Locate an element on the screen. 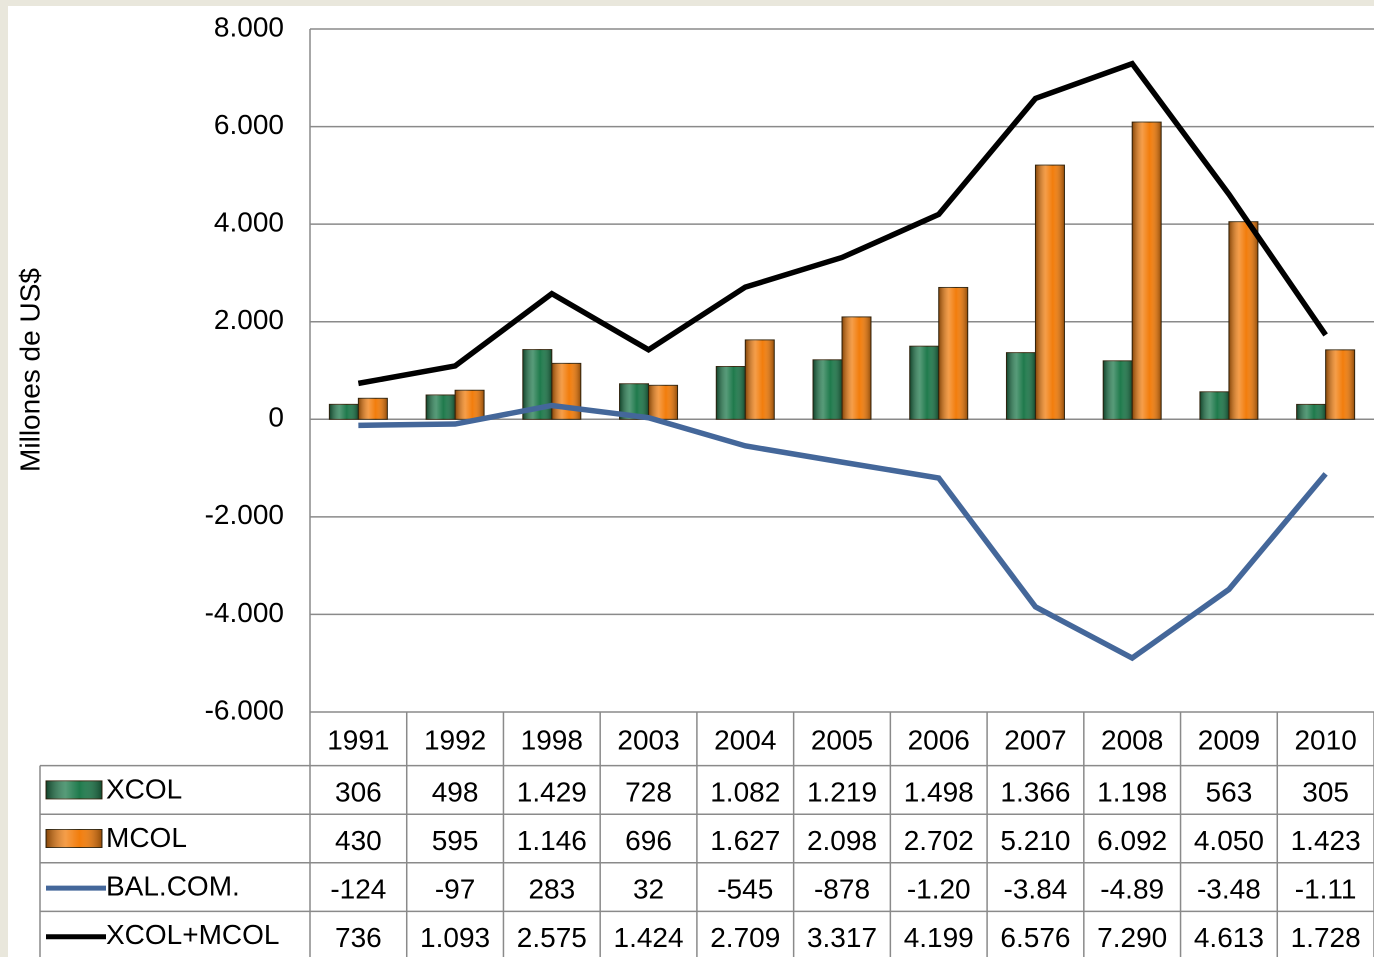 The height and width of the screenshot is (957, 1374). y-tick-label: 6.000 is located at coordinates (249, 124).